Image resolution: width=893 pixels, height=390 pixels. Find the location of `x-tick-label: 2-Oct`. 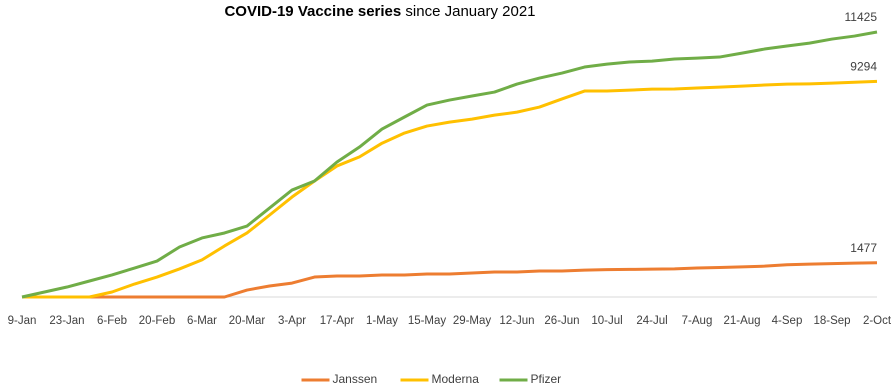

x-tick-label: 2-Oct is located at coordinates (877, 321).